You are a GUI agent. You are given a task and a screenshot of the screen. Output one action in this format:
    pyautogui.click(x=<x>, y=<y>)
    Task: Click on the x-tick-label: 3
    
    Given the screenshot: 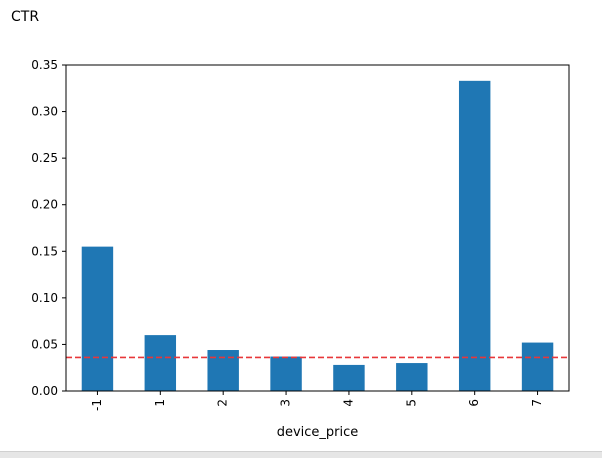 What is the action you would take?
    pyautogui.click(x=286, y=403)
    